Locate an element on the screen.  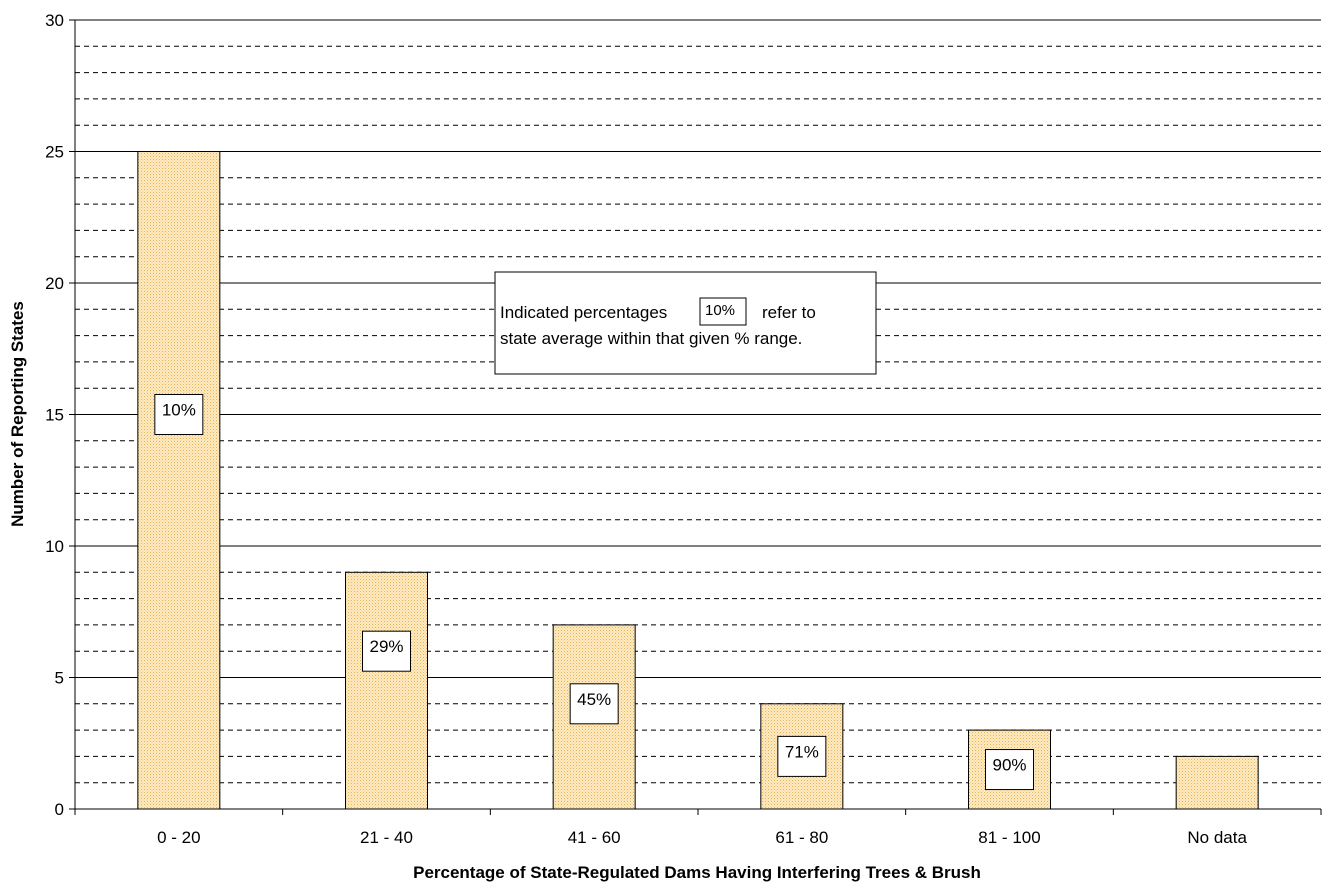
x-tick-label: 21 - 40 is located at coordinates (386, 837).